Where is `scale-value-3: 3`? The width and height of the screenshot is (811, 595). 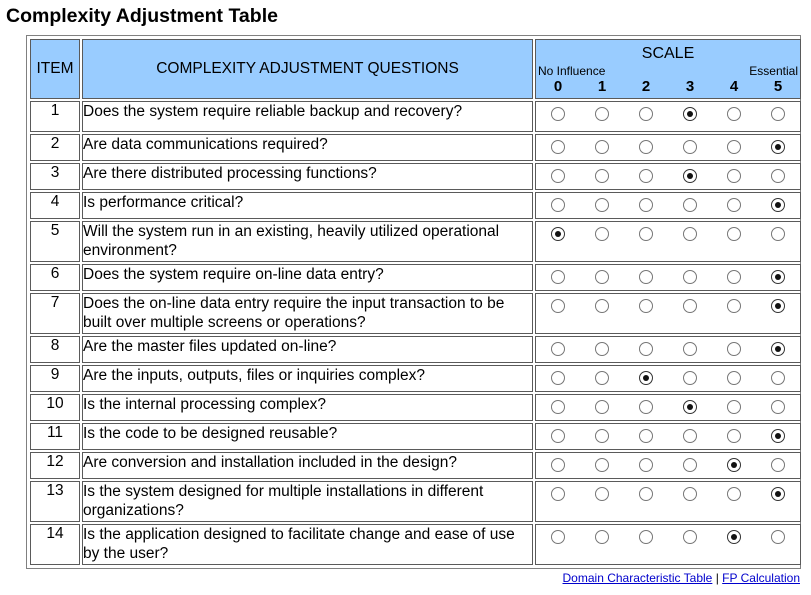 scale-value-3: 3 is located at coordinates (690, 86).